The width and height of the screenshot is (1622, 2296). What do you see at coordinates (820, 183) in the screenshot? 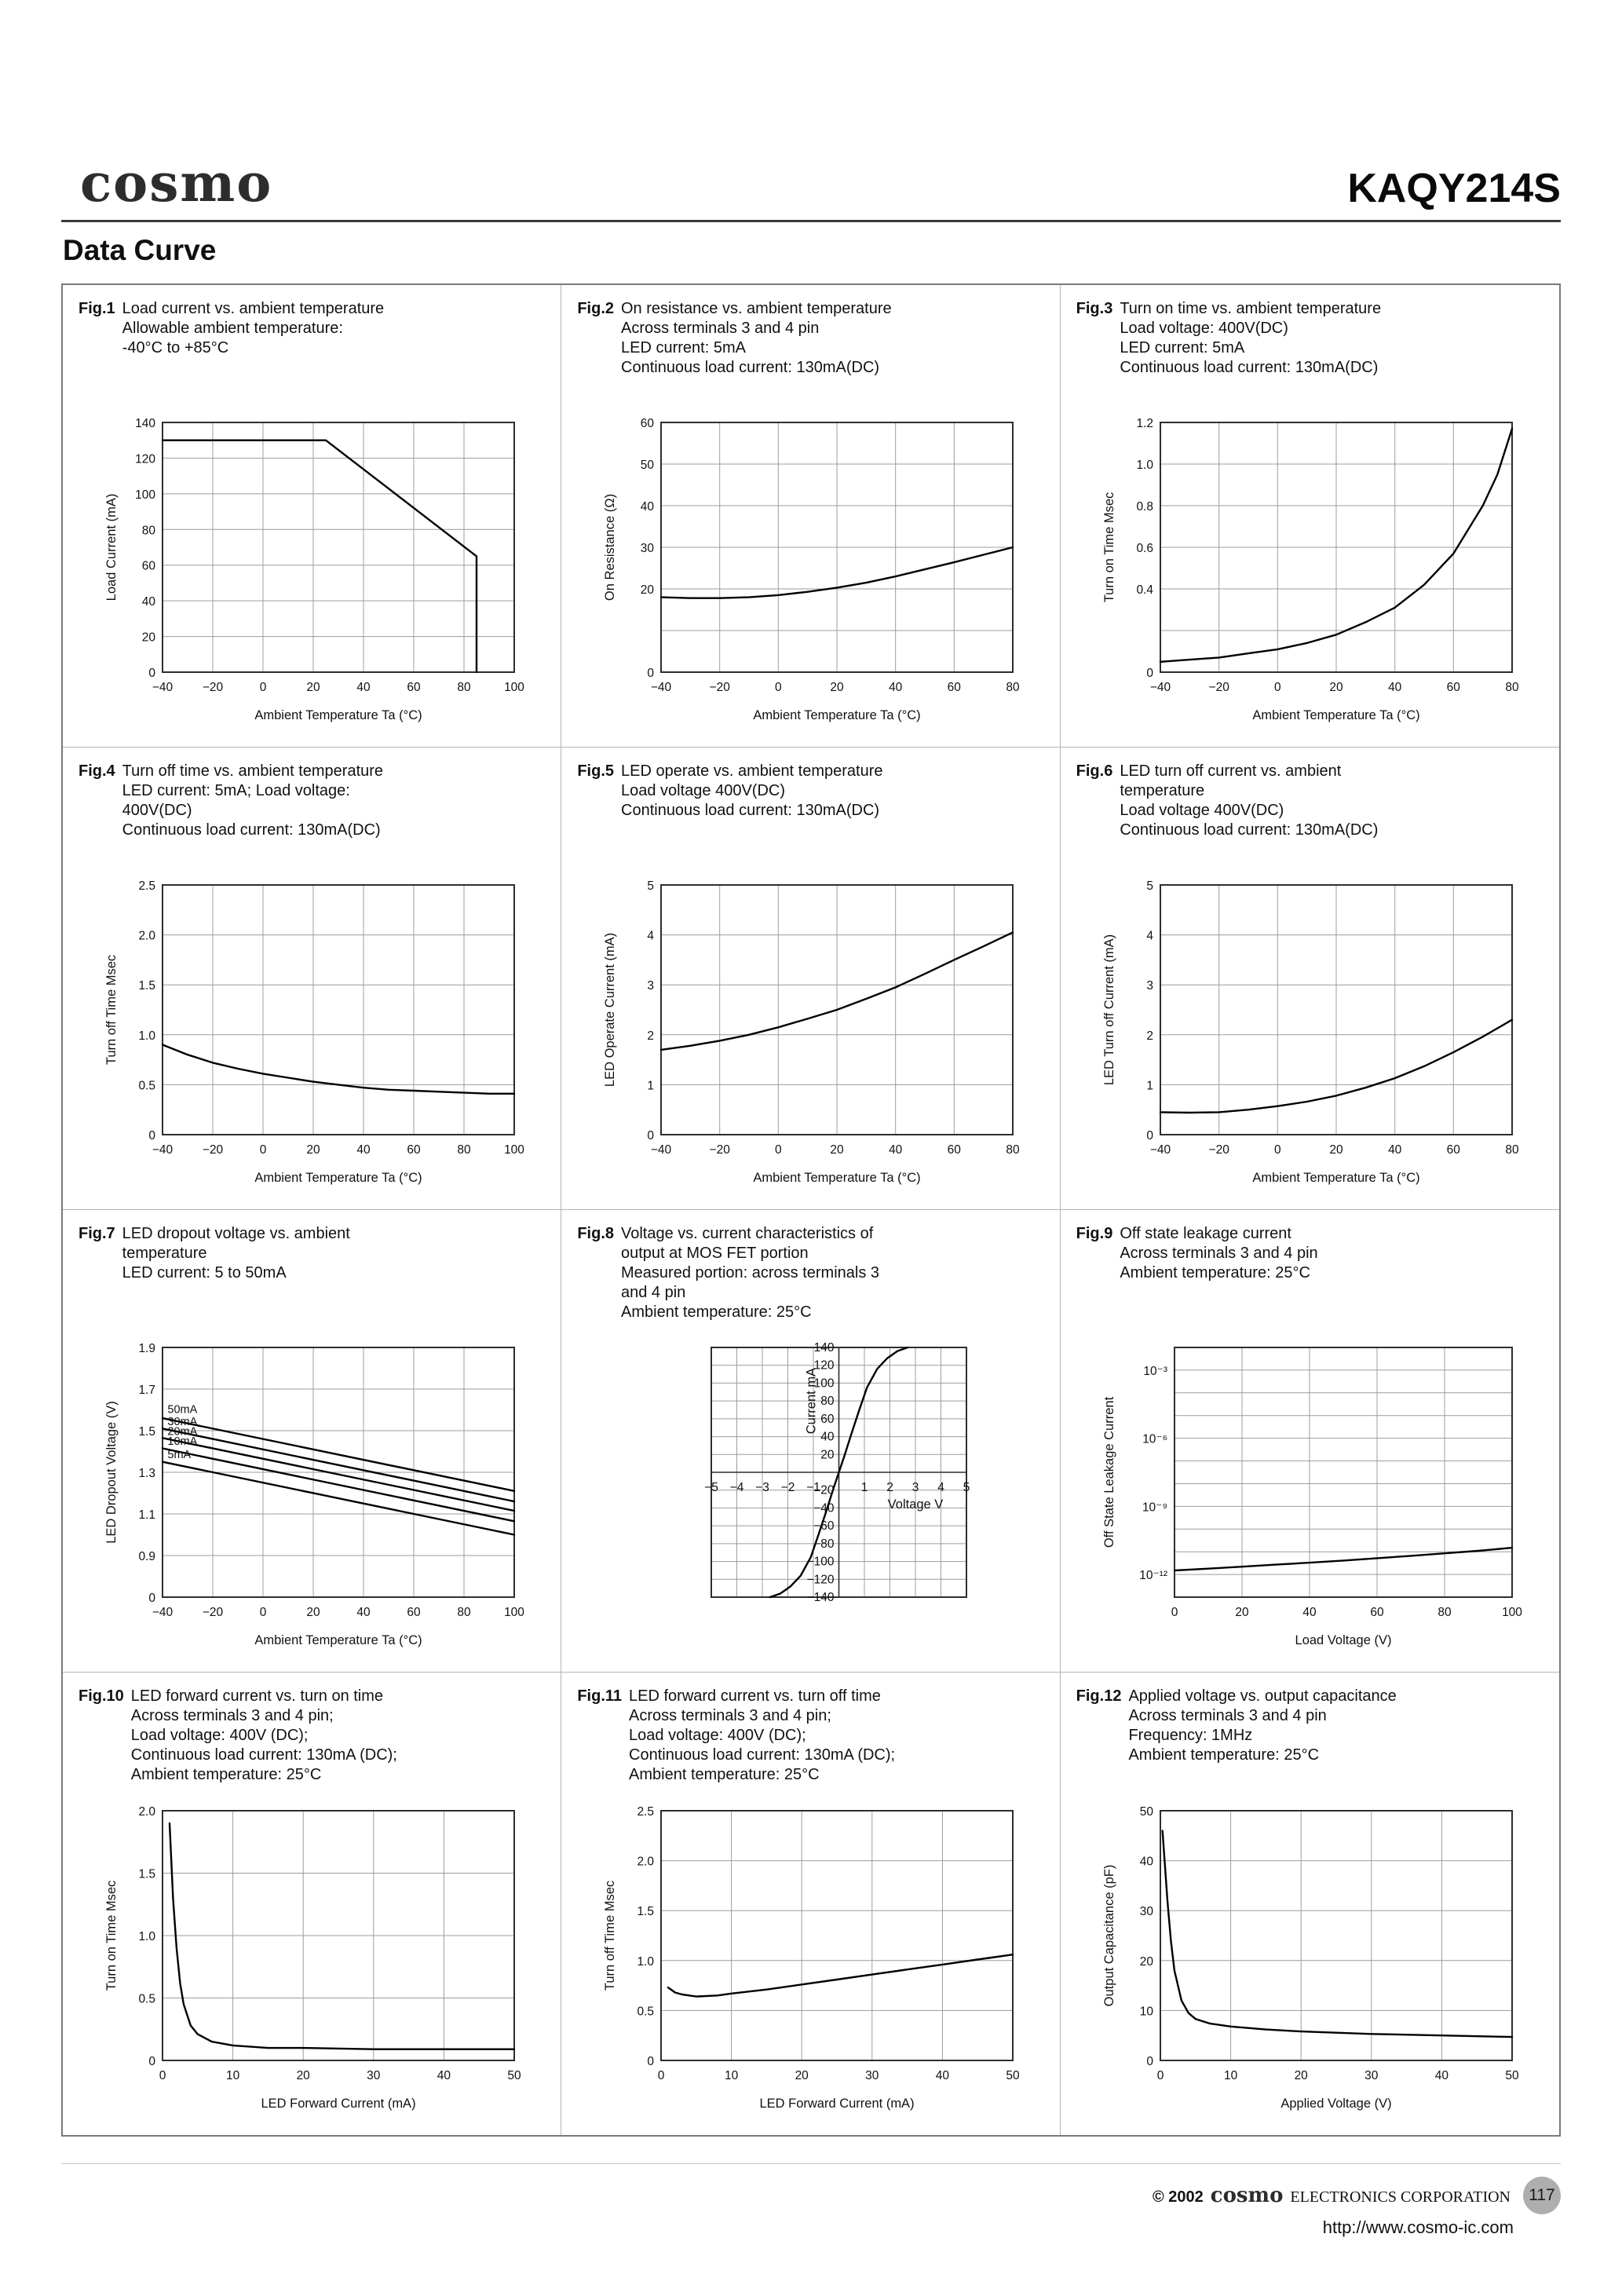
I see `page-header: cosmo KAQY214S` at bounding box center [820, 183].